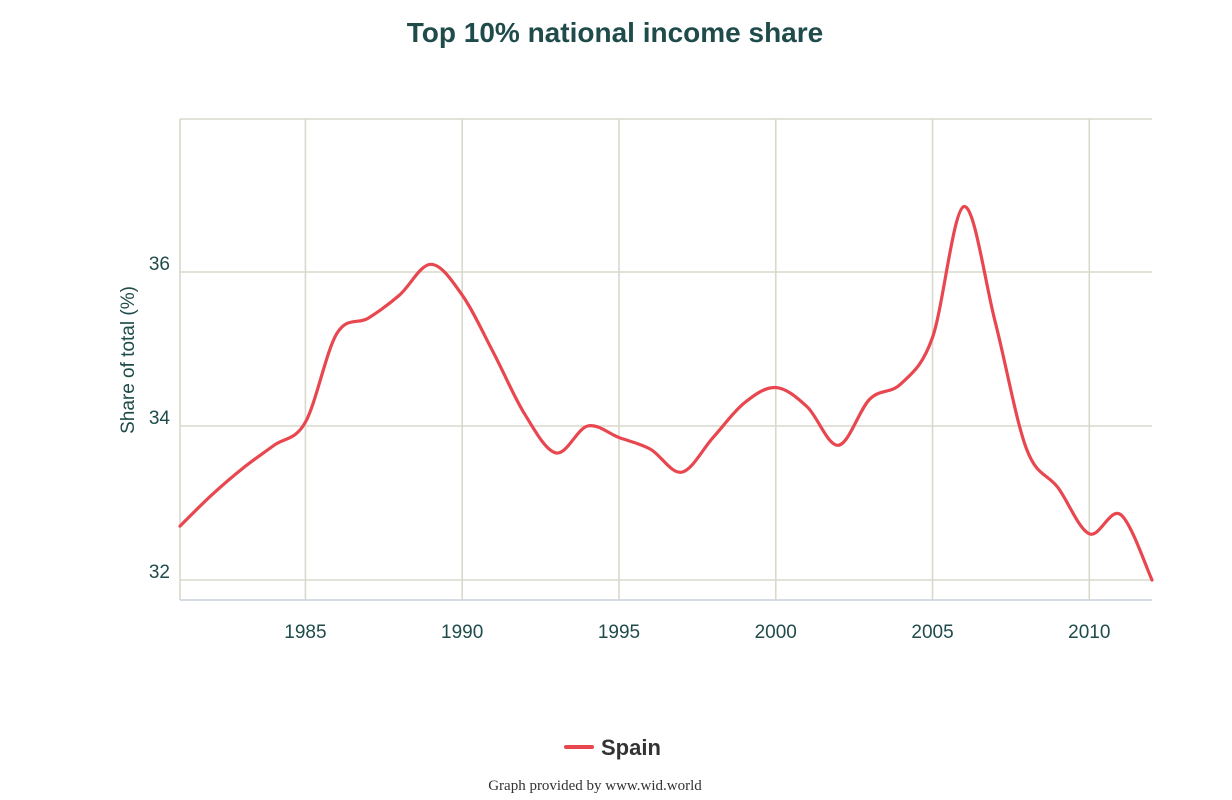  Describe the element at coordinates (462, 295) in the screenshot. I see `data-point-1990` at that location.